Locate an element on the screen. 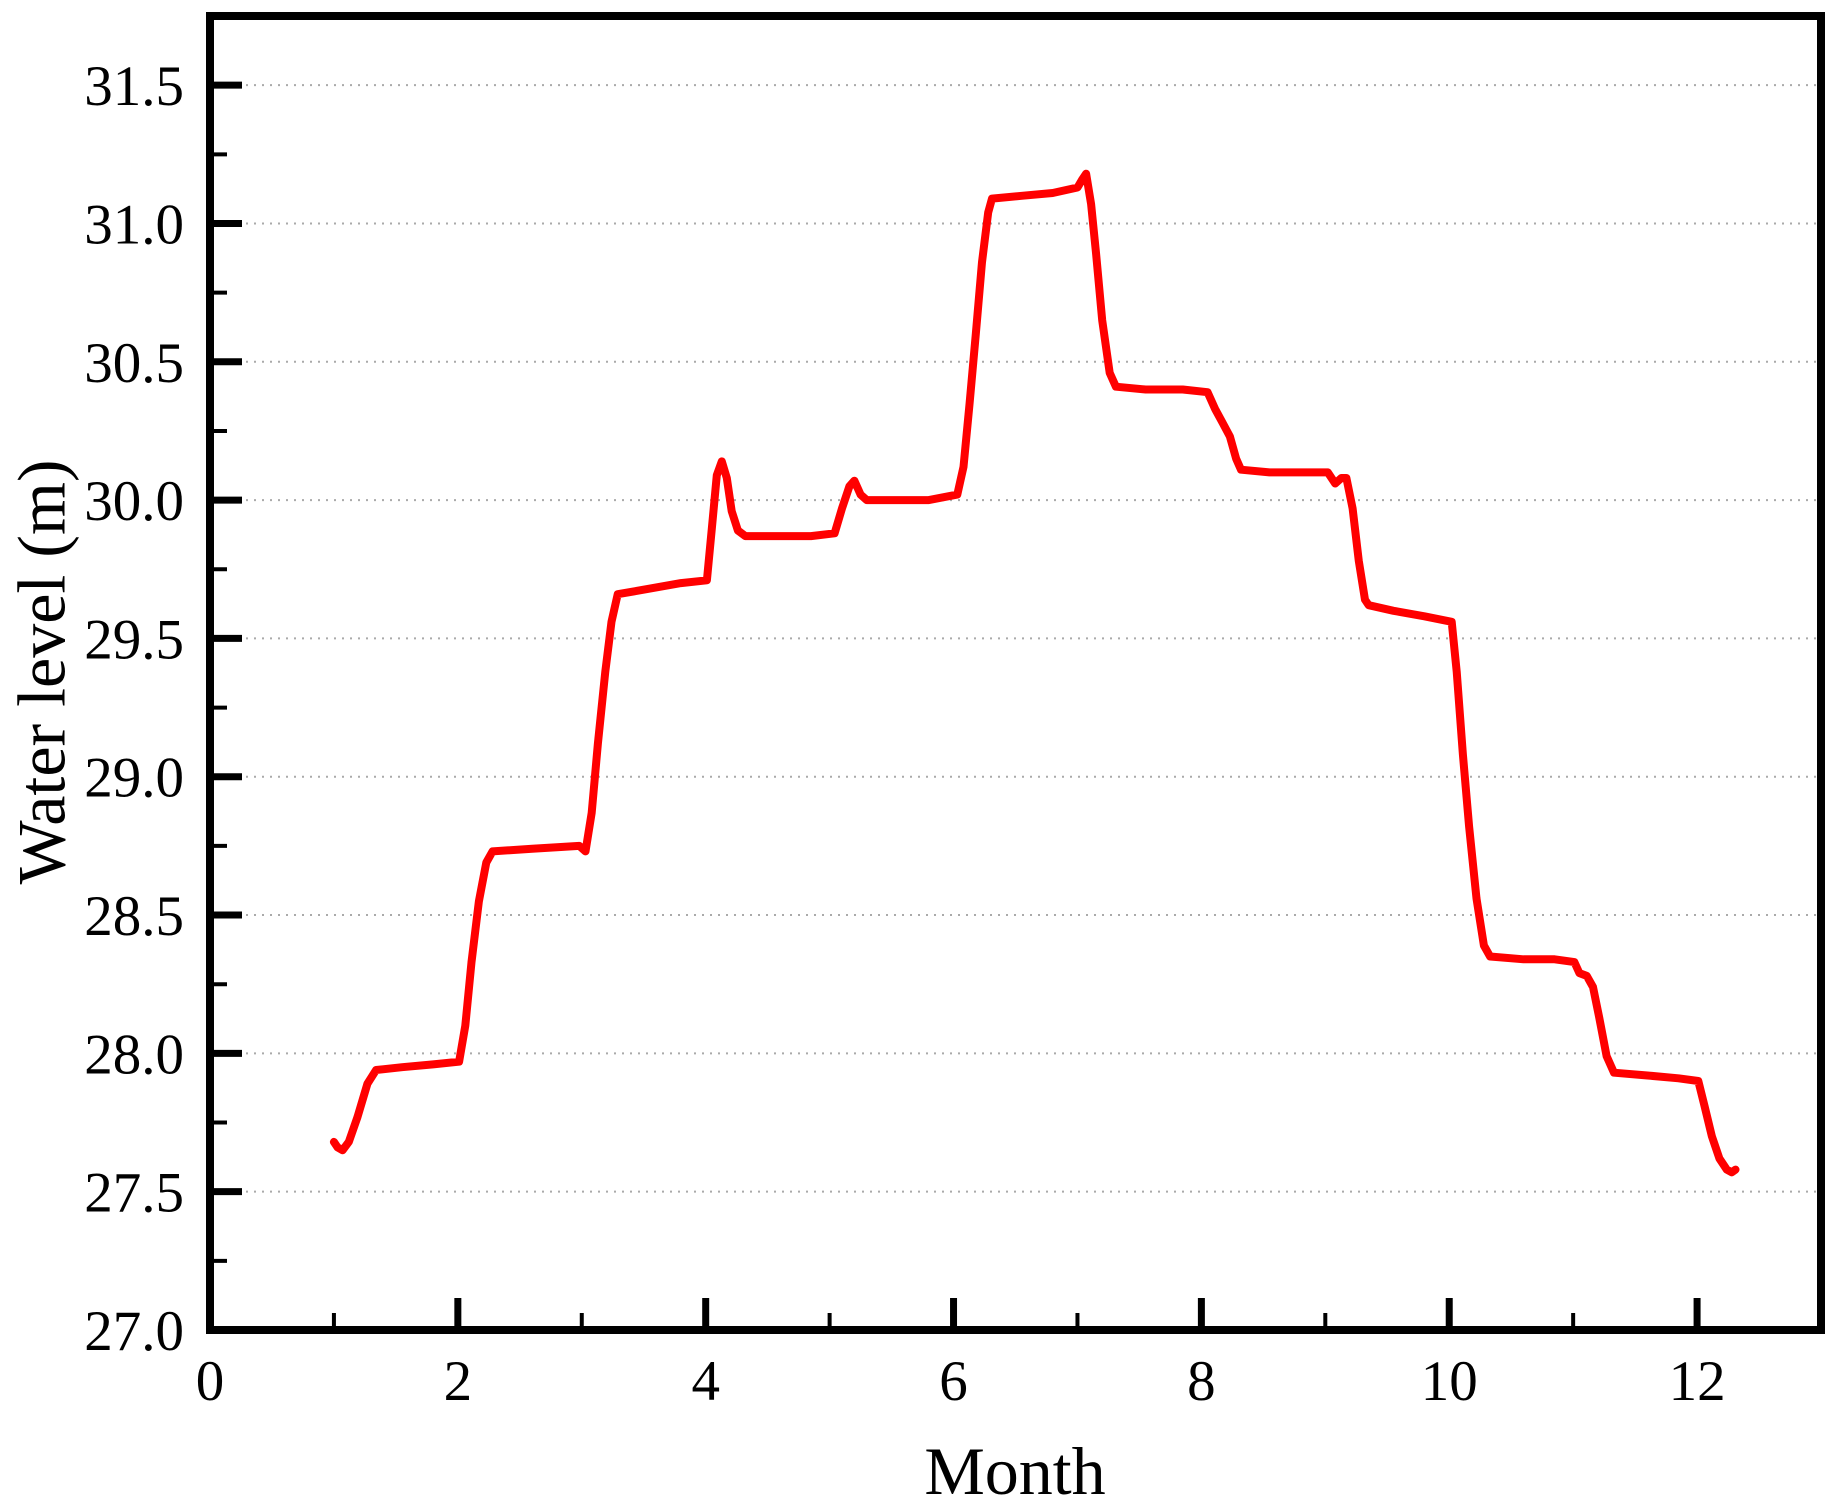 This screenshot has width=1842, height=1504. y-axis-title: Water level (m) is located at coordinates (41, 672).